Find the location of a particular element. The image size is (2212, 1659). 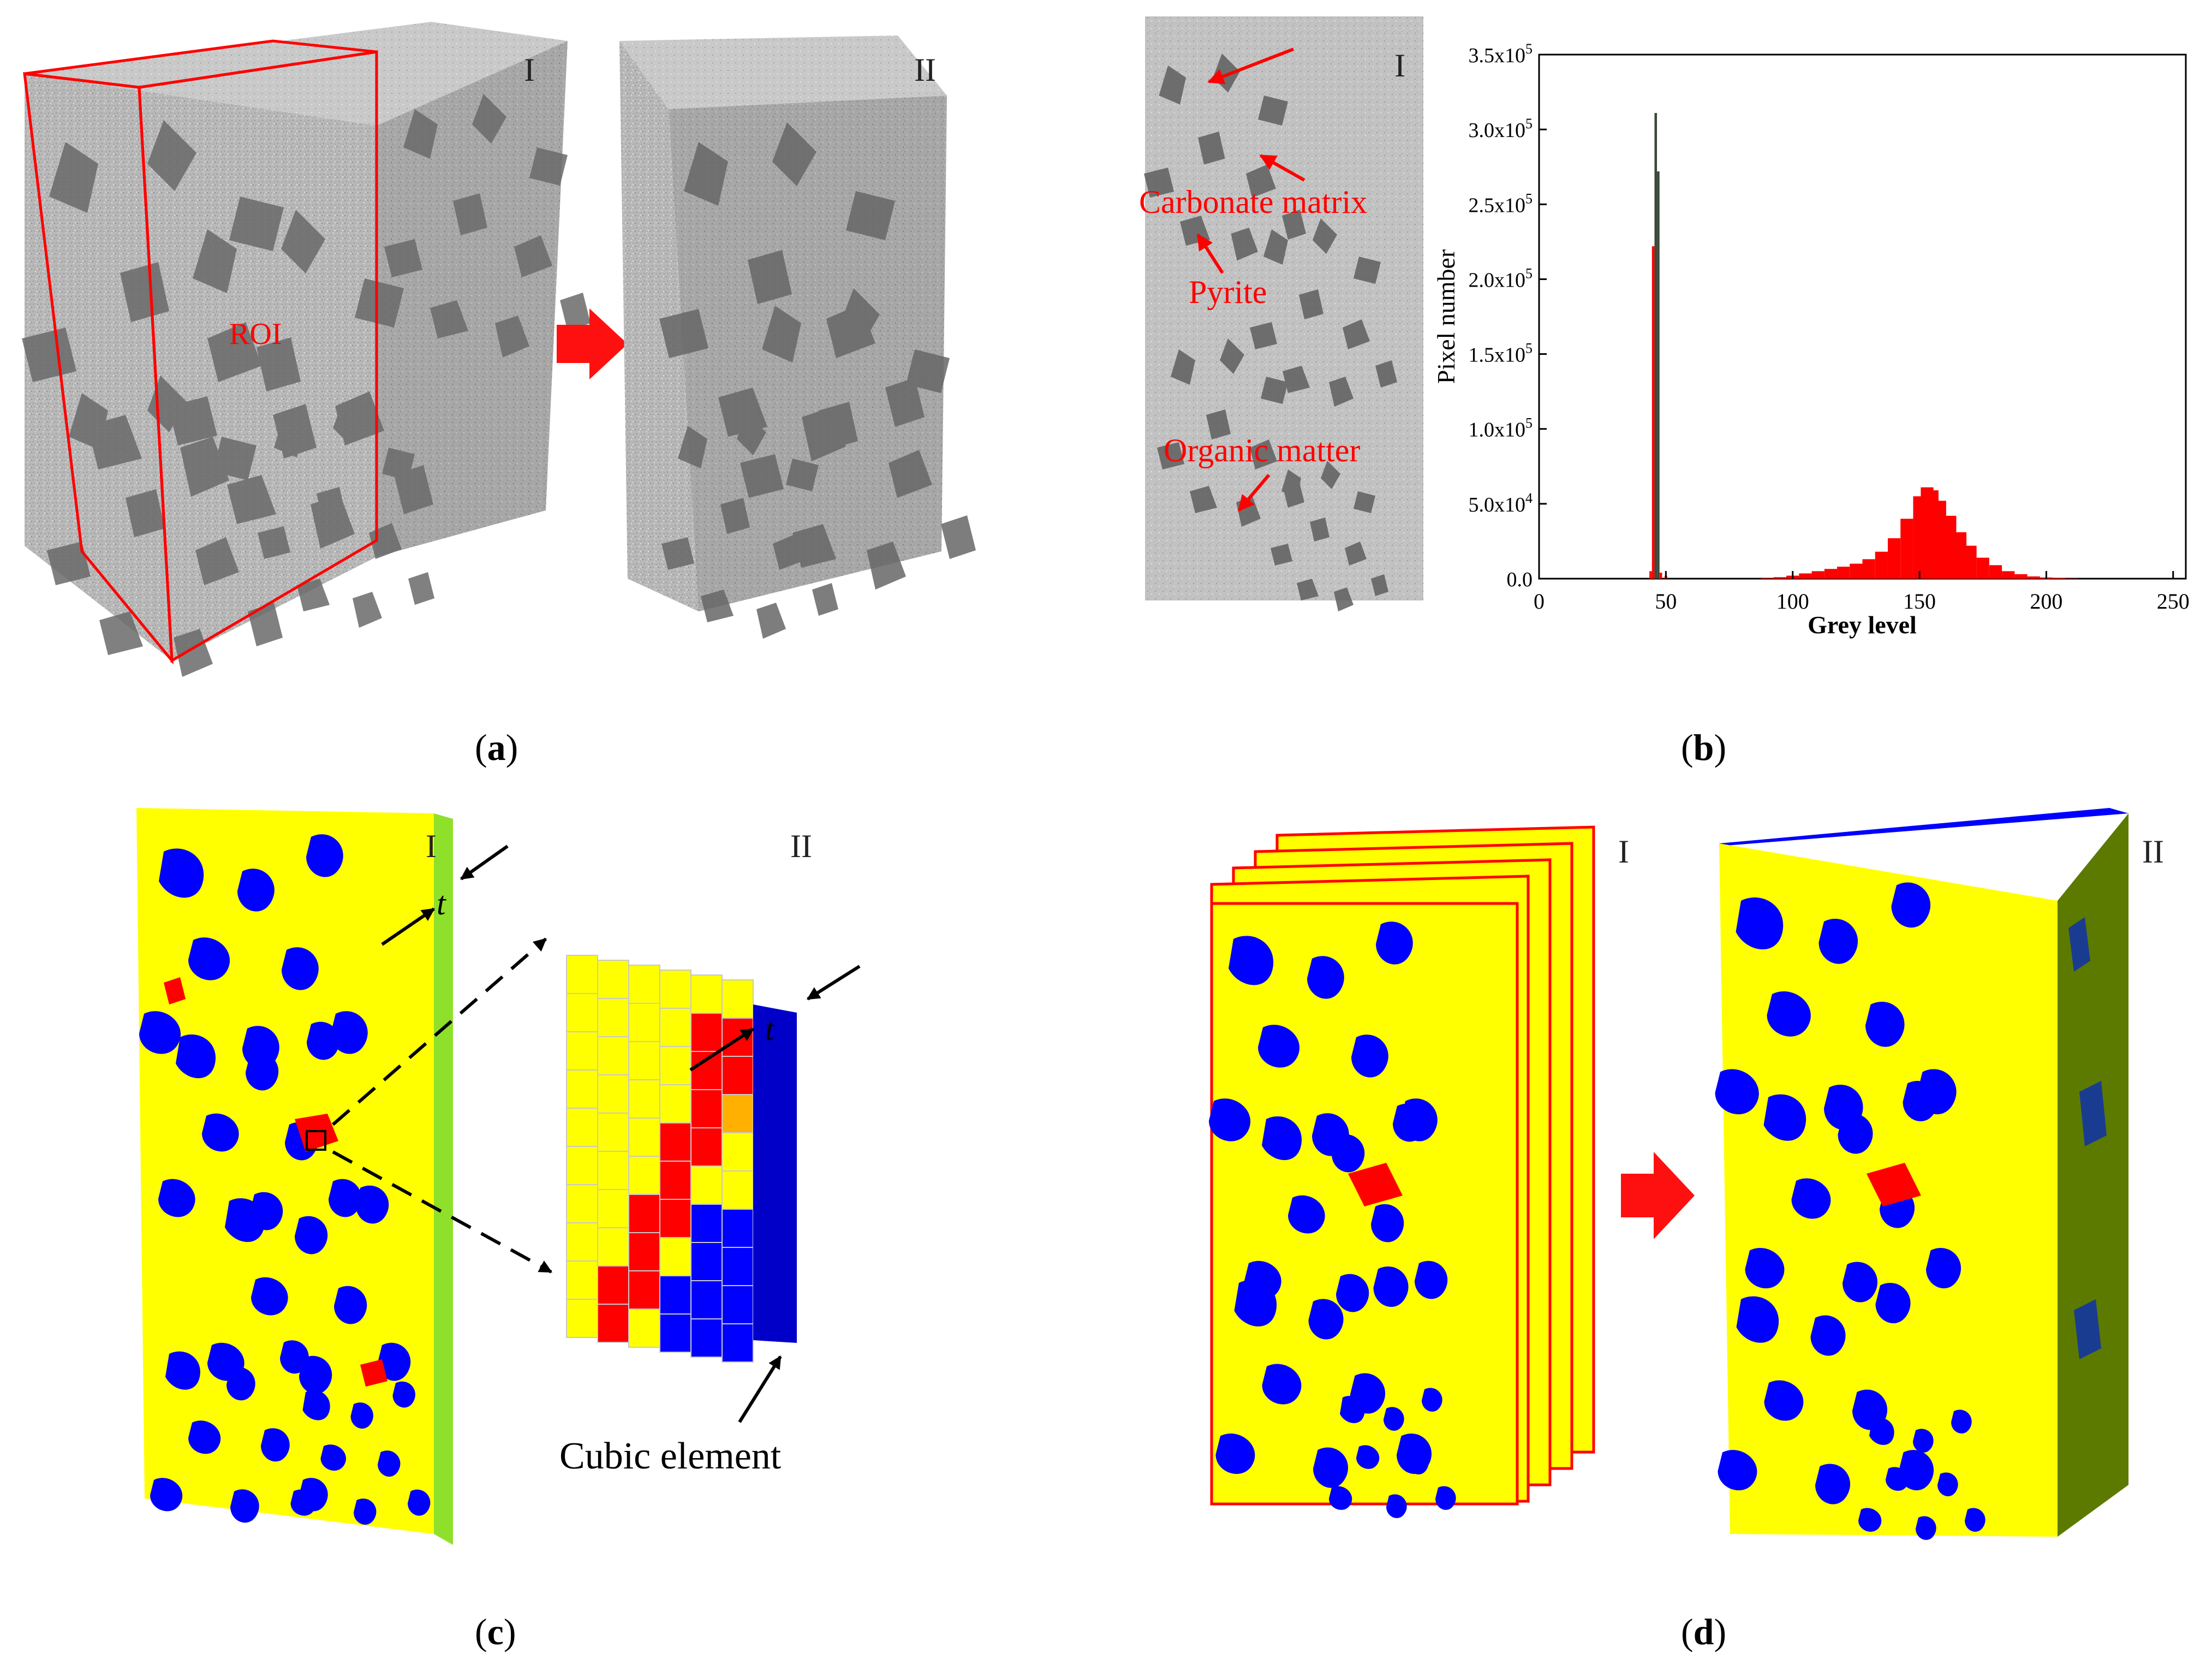

cubic-element-block is located at coordinates (682, 1159).